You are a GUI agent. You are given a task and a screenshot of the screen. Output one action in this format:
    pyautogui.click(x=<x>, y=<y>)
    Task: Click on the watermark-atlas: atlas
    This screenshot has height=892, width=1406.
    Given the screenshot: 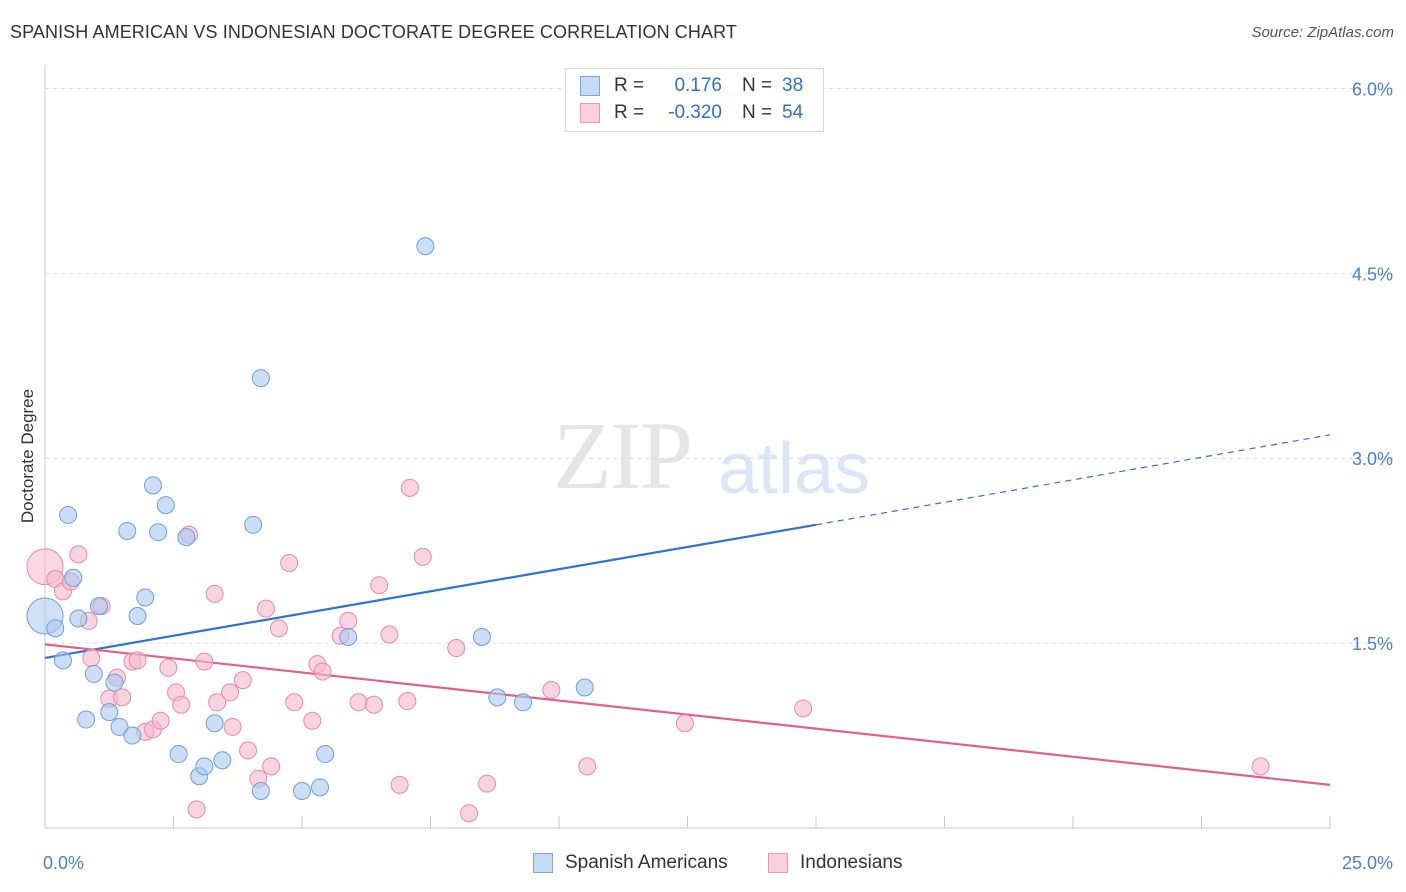 What is the action you would take?
    pyautogui.click(x=794, y=469)
    